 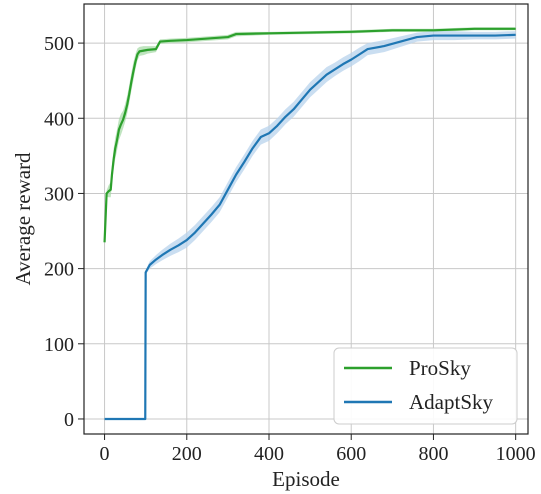 What do you see at coordinates (306, 479) in the screenshot?
I see `x-axis-title: Episode` at bounding box center [306, 479].